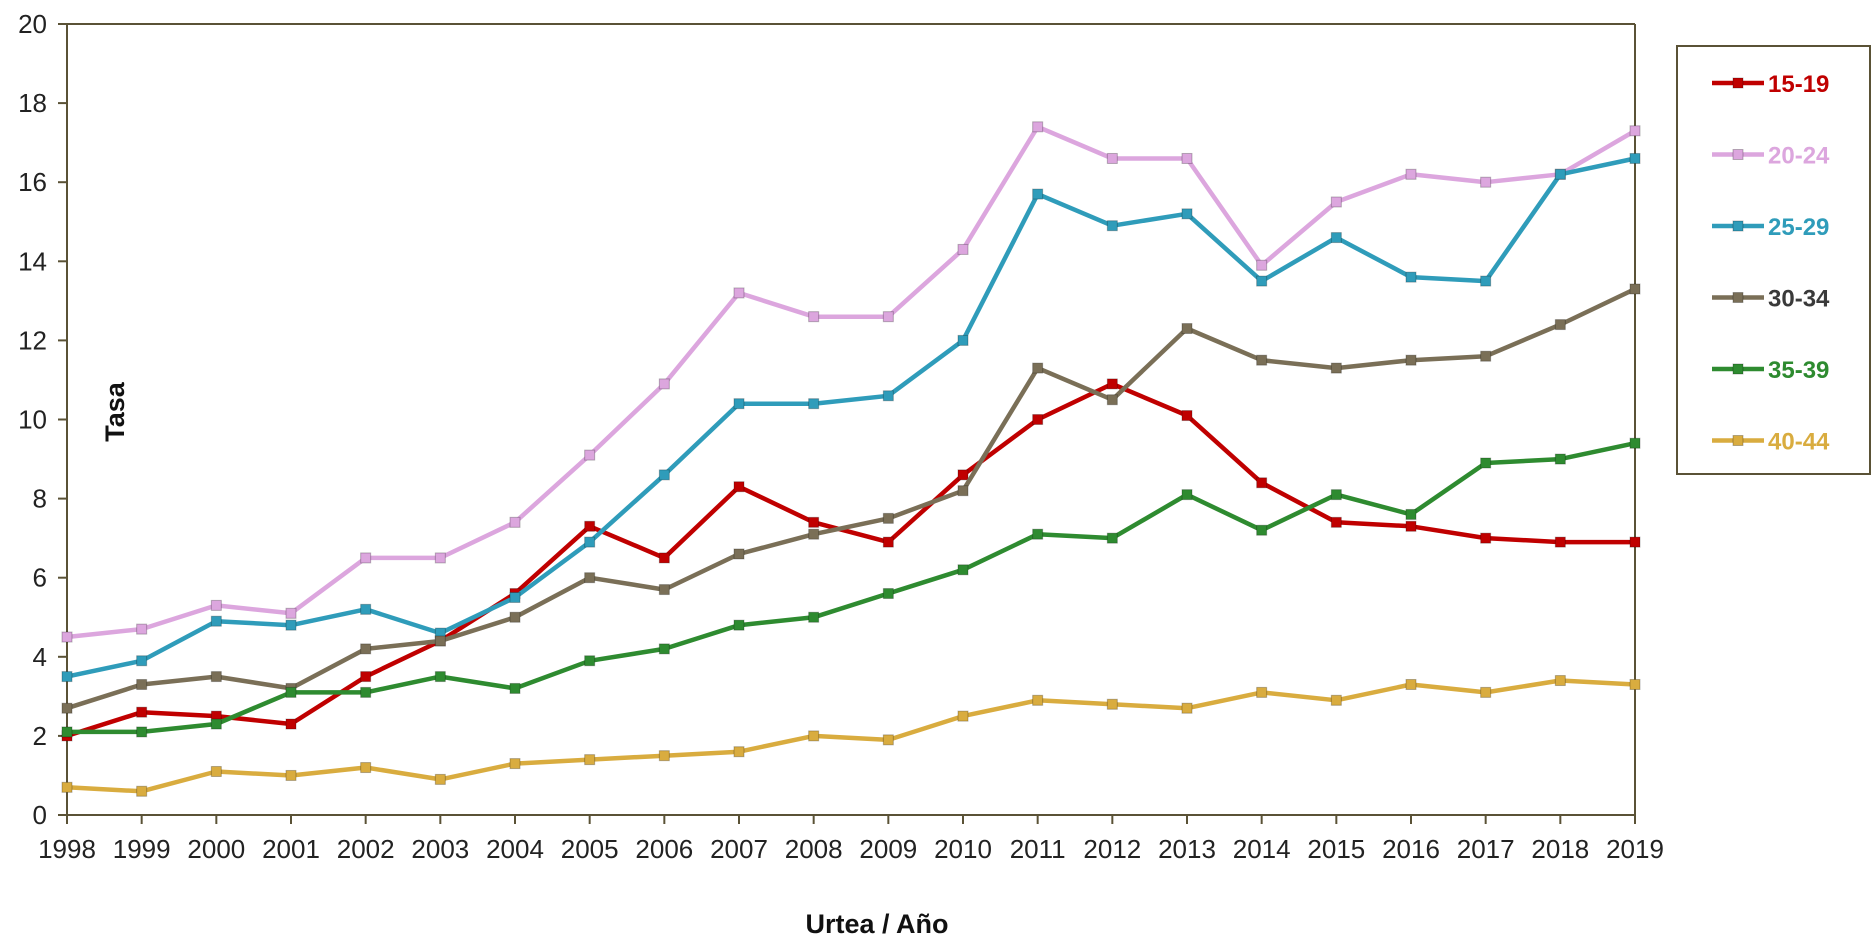  What do you see at coordinates (814, 849) in the screenshot?
I see `x-tick-label: 2008` at bounding box center [814, 849].